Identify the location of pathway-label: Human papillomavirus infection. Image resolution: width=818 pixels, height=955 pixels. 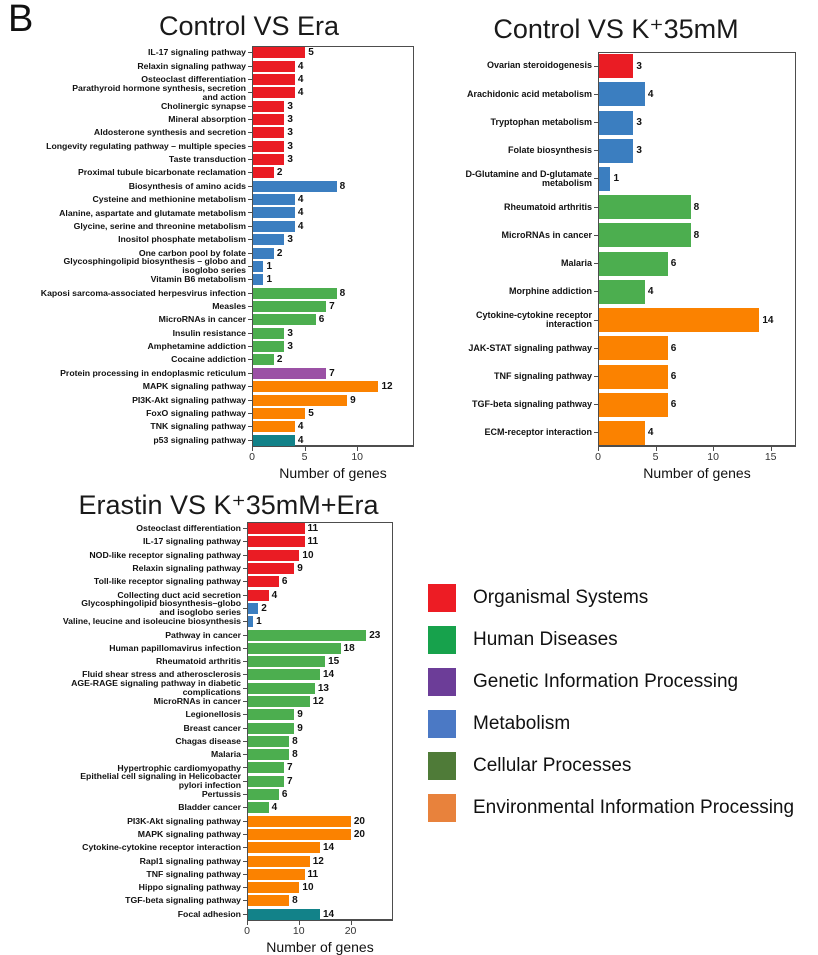
(175, 647).